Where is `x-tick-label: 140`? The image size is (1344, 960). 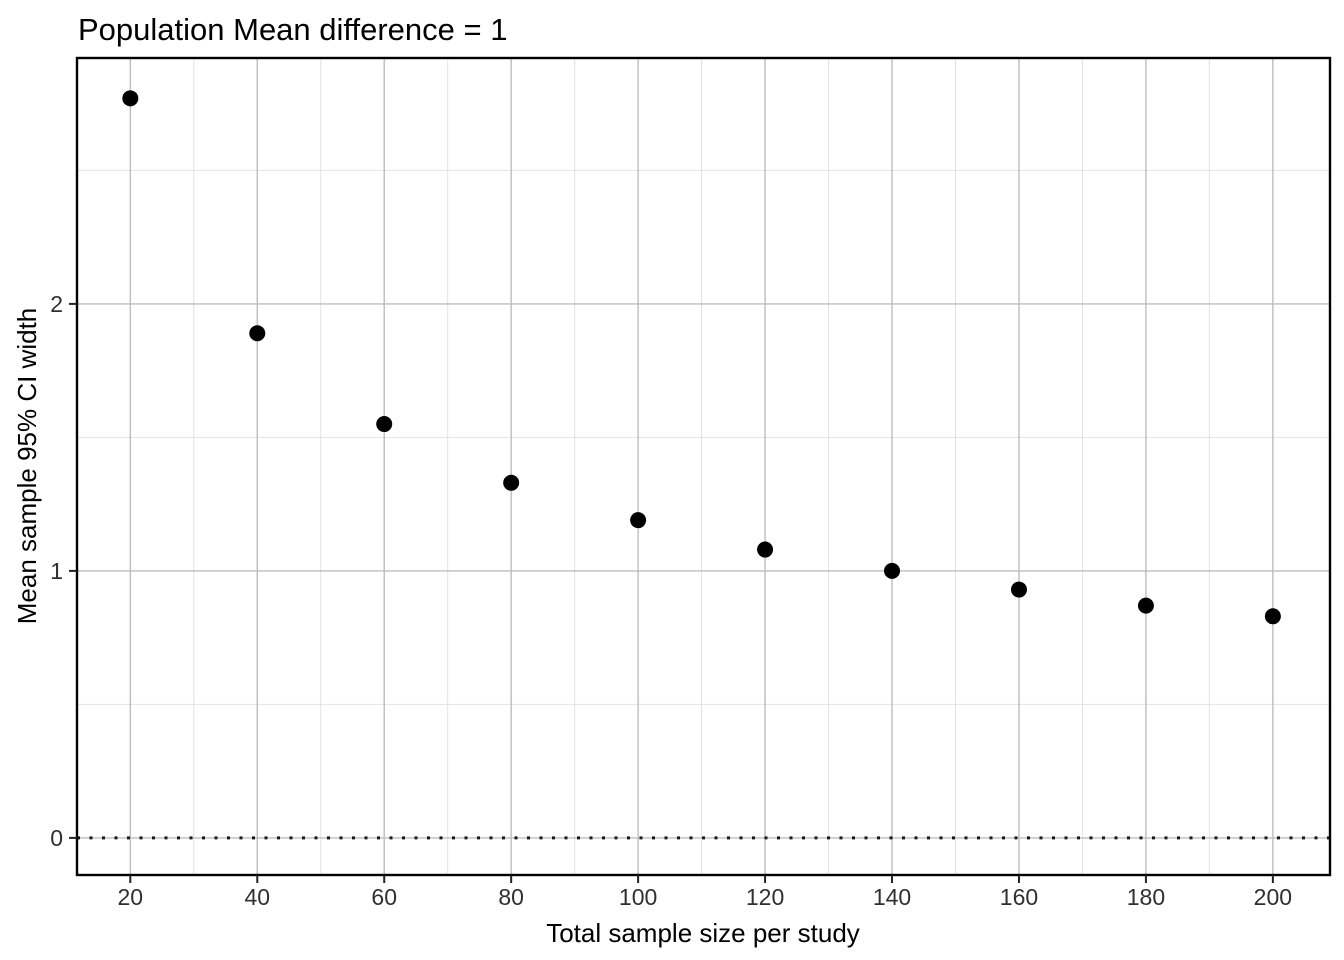 x-tick-label: 140 is located at coordinates (892, 897).